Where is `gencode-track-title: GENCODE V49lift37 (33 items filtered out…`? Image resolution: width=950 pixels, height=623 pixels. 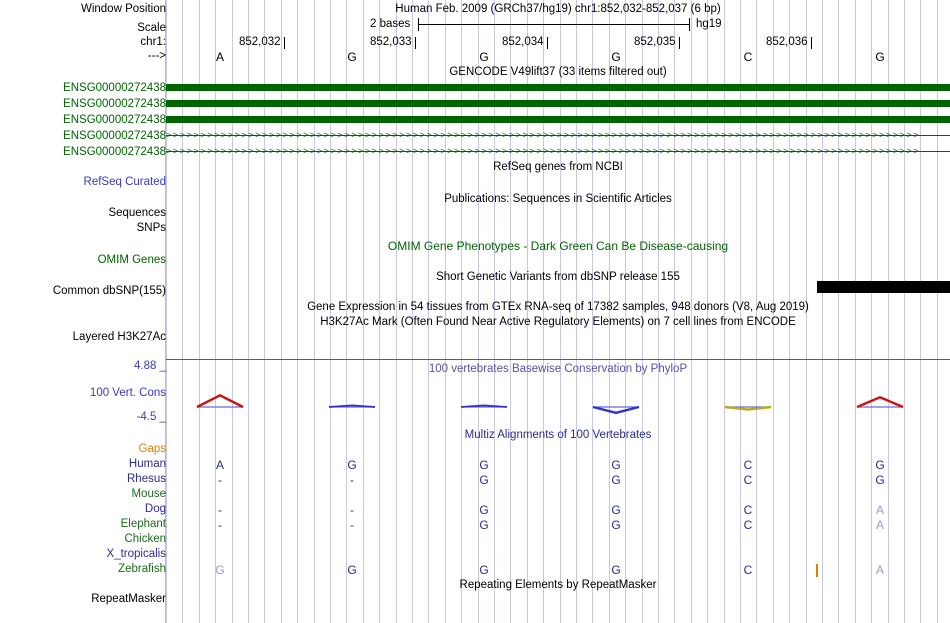
gencode-track-title: GENCODE V49lift37 (33 items filtered out… is located at coordinates (558, 72).